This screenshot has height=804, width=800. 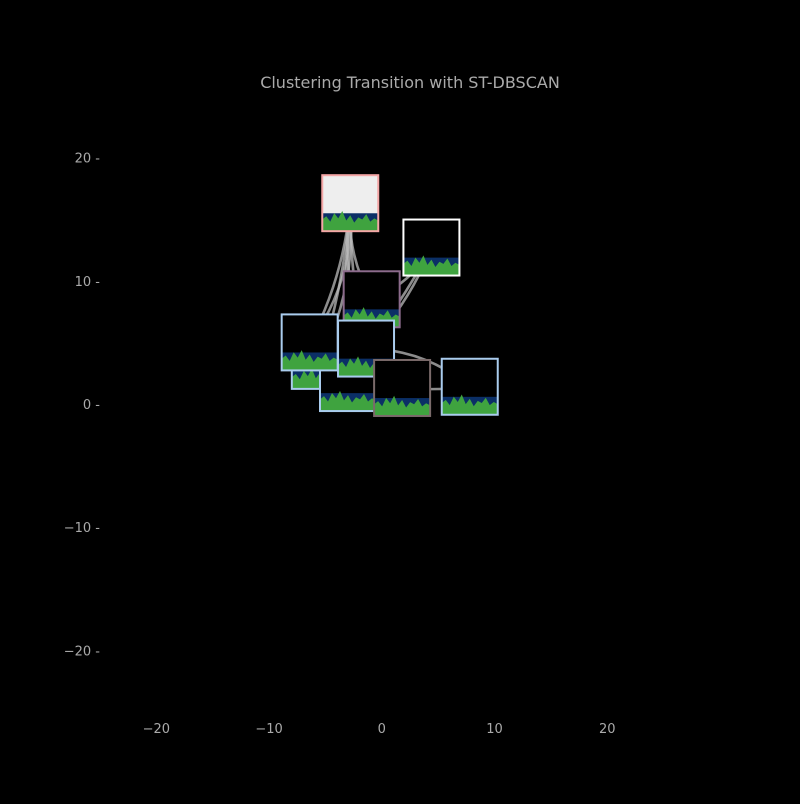 I want to click on x-tick-label: 20, so click(x=607, y=729).